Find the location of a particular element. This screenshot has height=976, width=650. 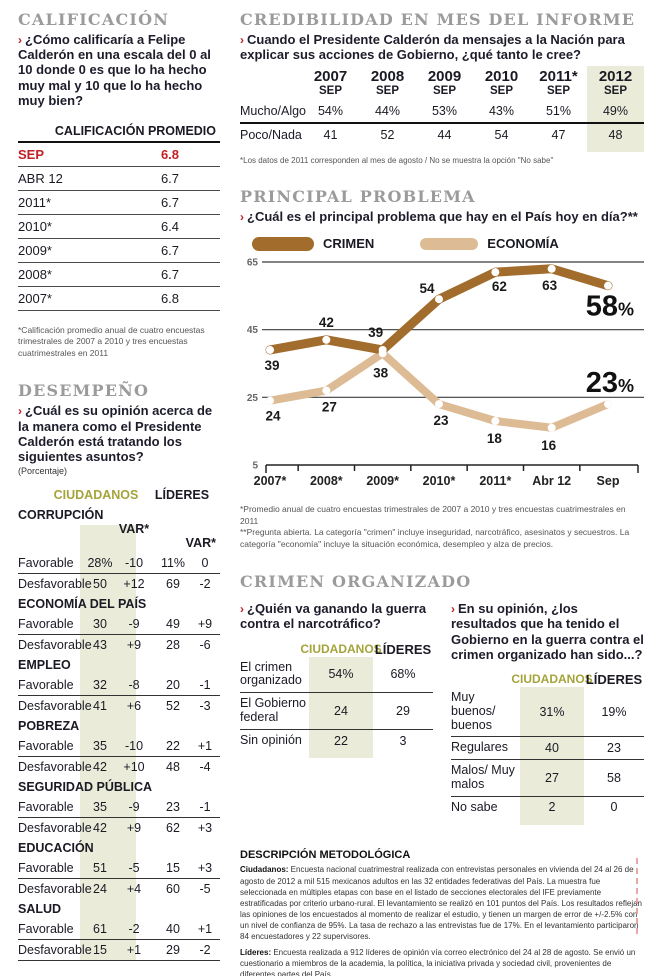

svg-text: Sep is located at coordinates (608, 481).